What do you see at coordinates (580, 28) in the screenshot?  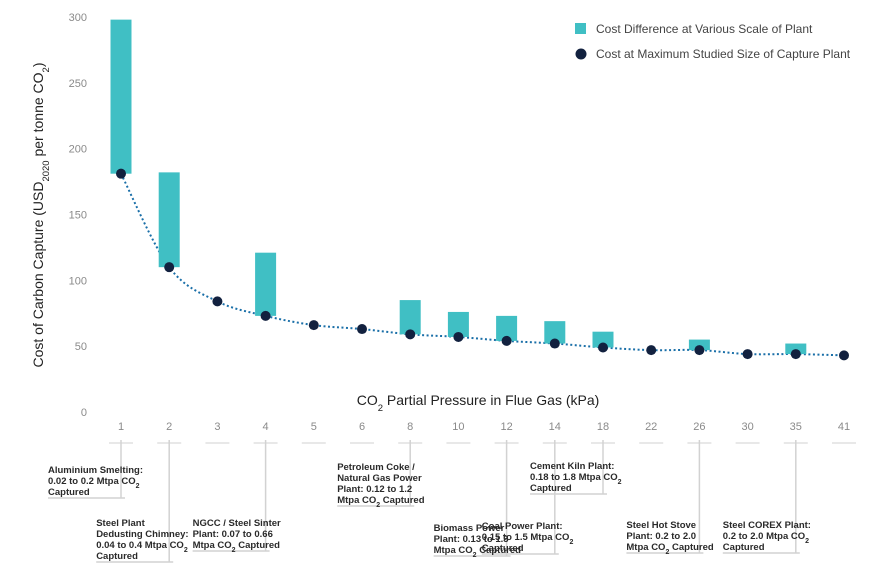 I see `legend-bar-swatch` at bounding box center [580, 28].